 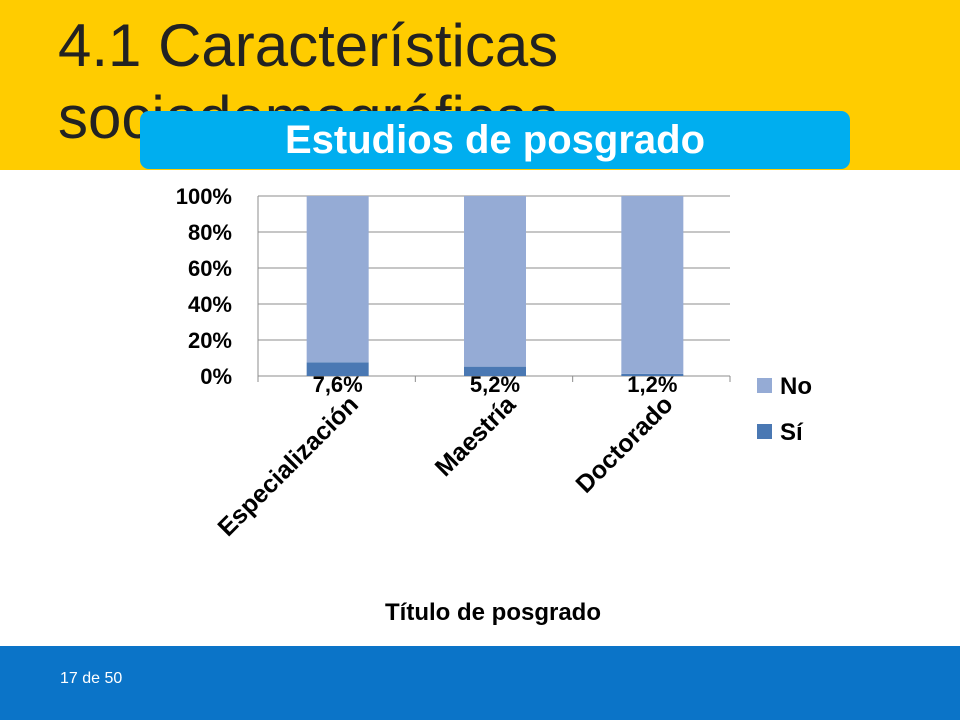 I want to click on y-tick-label: 100%, so click(x=204, y=196).